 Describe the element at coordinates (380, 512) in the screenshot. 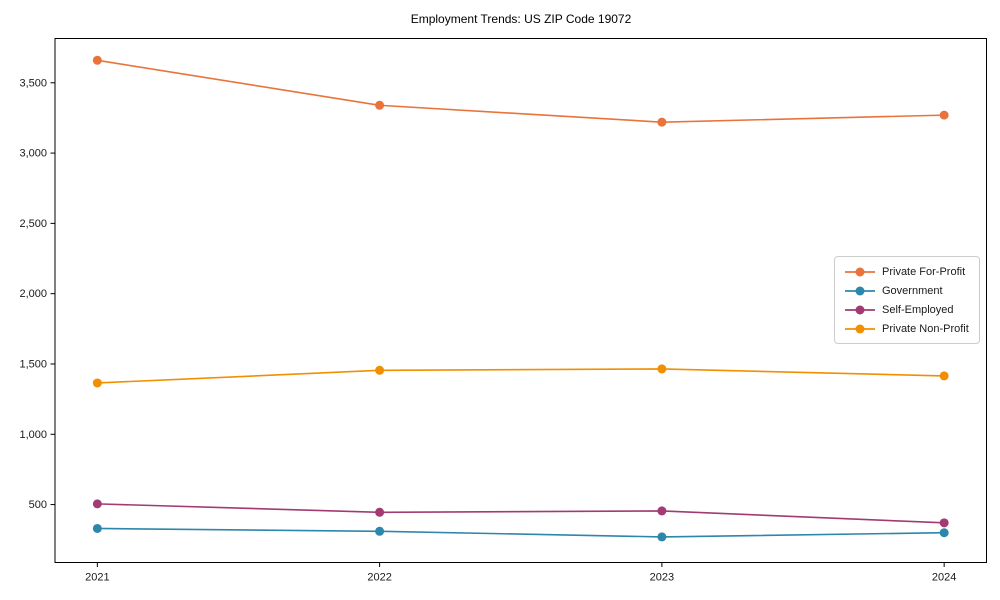

I see `data-point-self-employed-2022` at that location.